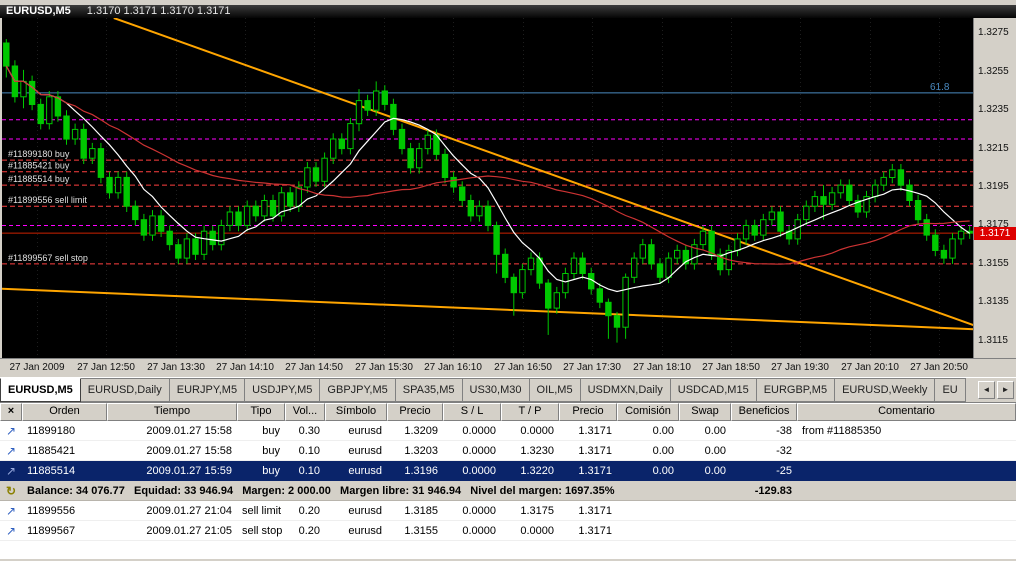  Describe the element at coordinates (906, 431) in the screenshot. I see `cell-comentario: from #11885350` at that location.